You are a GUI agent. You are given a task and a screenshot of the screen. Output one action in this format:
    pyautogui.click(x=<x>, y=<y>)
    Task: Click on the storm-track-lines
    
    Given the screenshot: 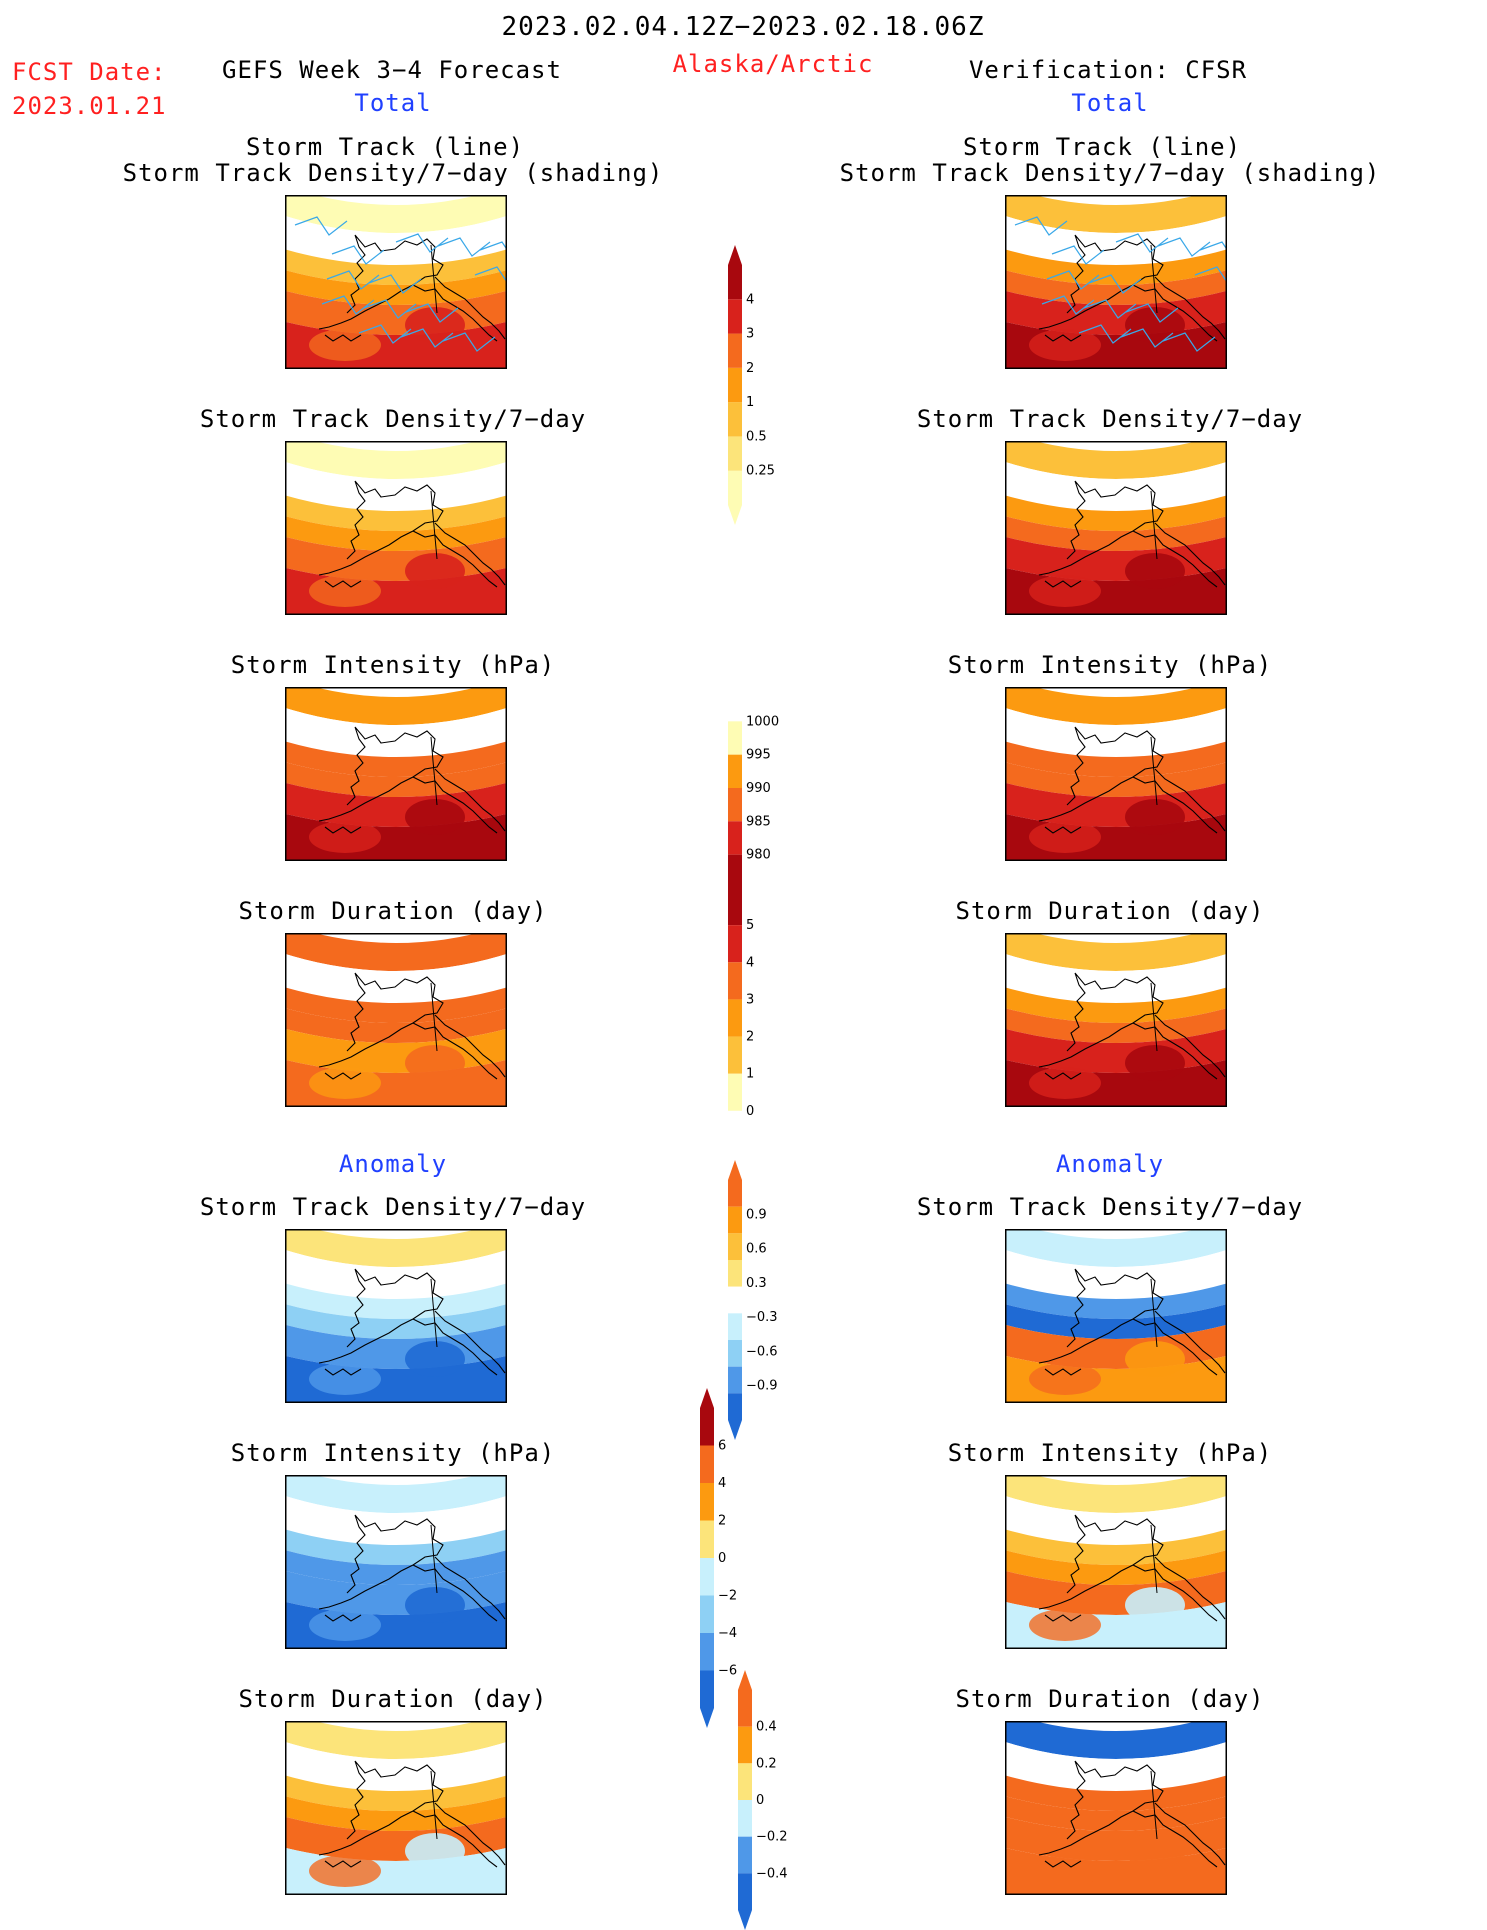 What is the action you would take?
    pyautogui.click(x=400, y=284)
    